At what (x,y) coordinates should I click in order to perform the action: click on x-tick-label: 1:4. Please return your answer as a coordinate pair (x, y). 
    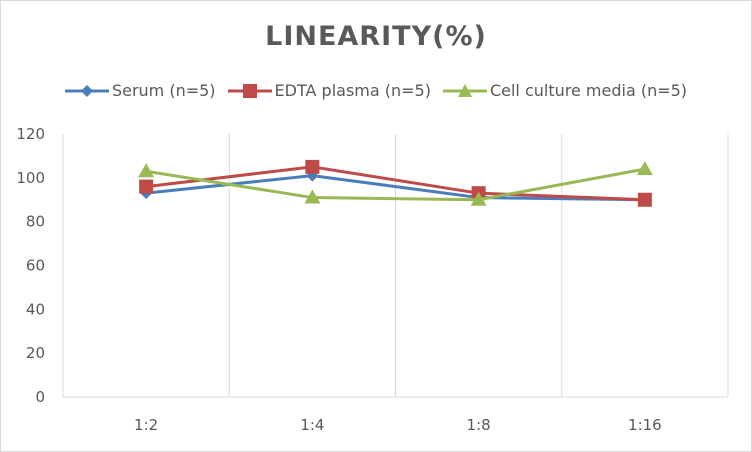
    Looking at the image, I should click on (312, 425).